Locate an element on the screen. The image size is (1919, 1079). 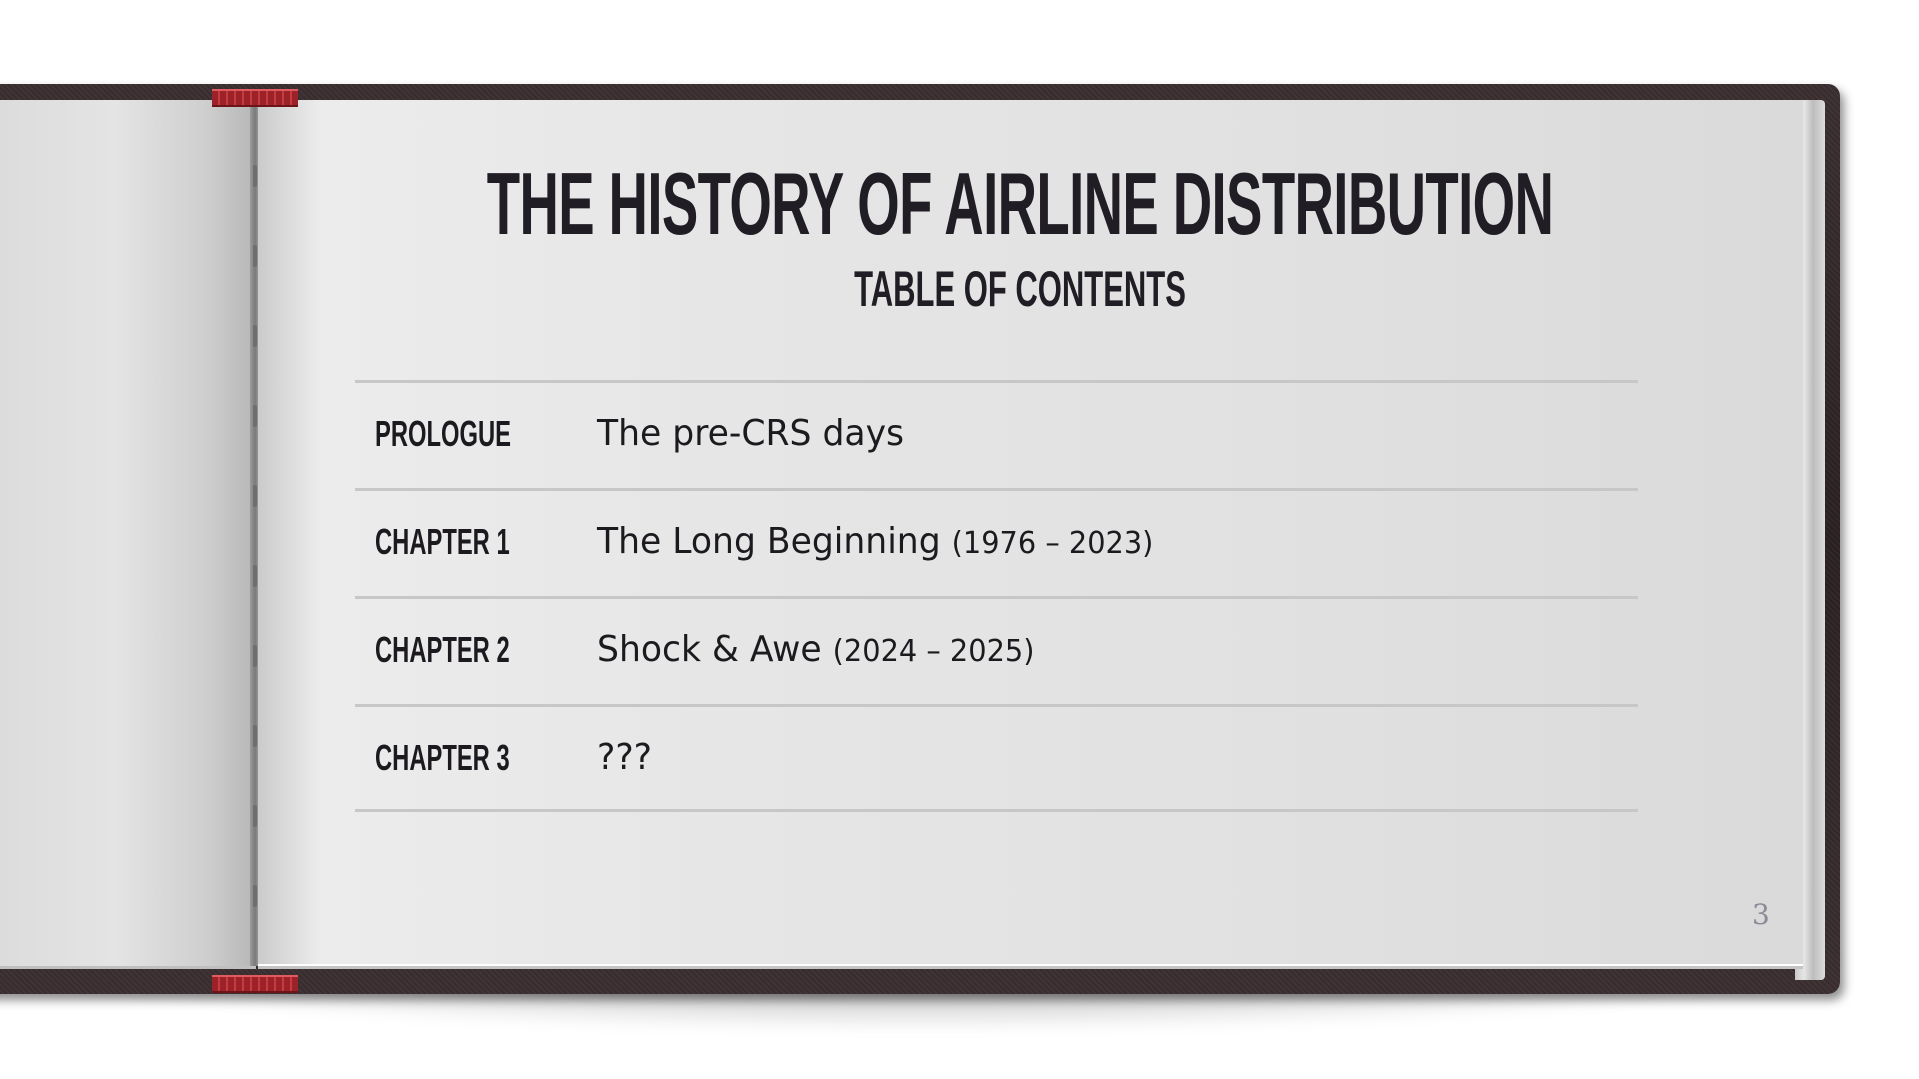
toc-text: The Long Beginning (1976 – 2023) is located at coordinates (875, 542).